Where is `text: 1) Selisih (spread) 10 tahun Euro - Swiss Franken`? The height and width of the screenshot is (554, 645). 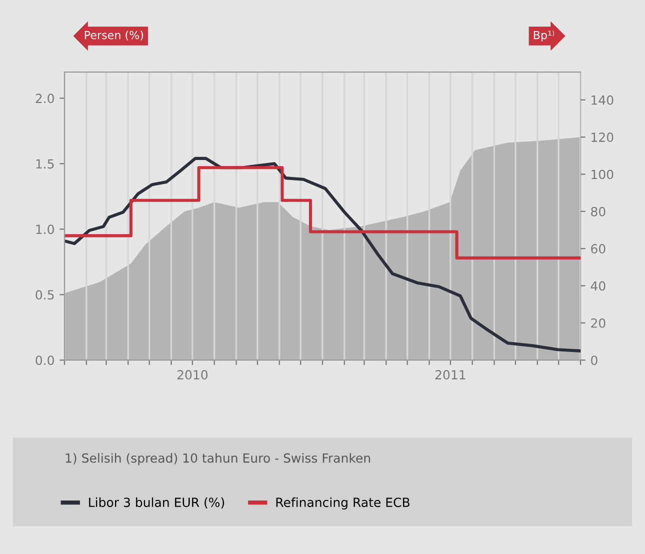 text: 1) Selisih (spread) 10 tahun Euro - Swiss Franken is located at coordinates (218, 459).